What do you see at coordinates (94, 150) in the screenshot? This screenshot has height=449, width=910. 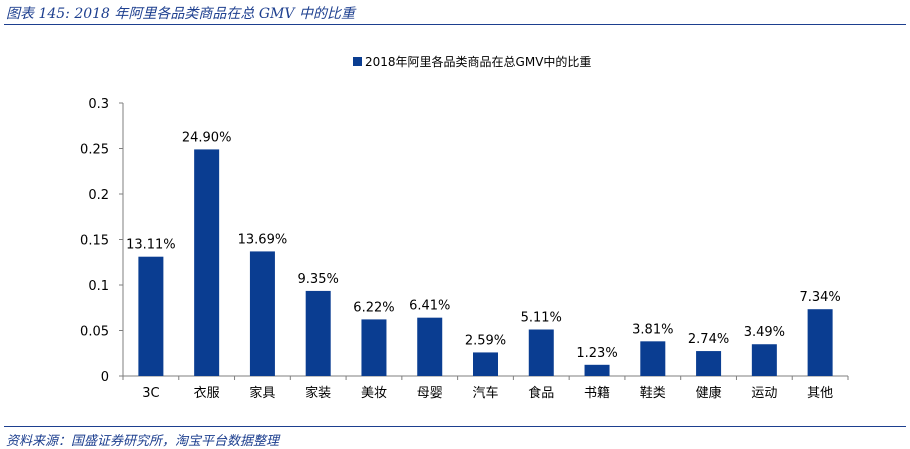 I see `y-tick-label: 0.25` at bounding box center [94, 150].